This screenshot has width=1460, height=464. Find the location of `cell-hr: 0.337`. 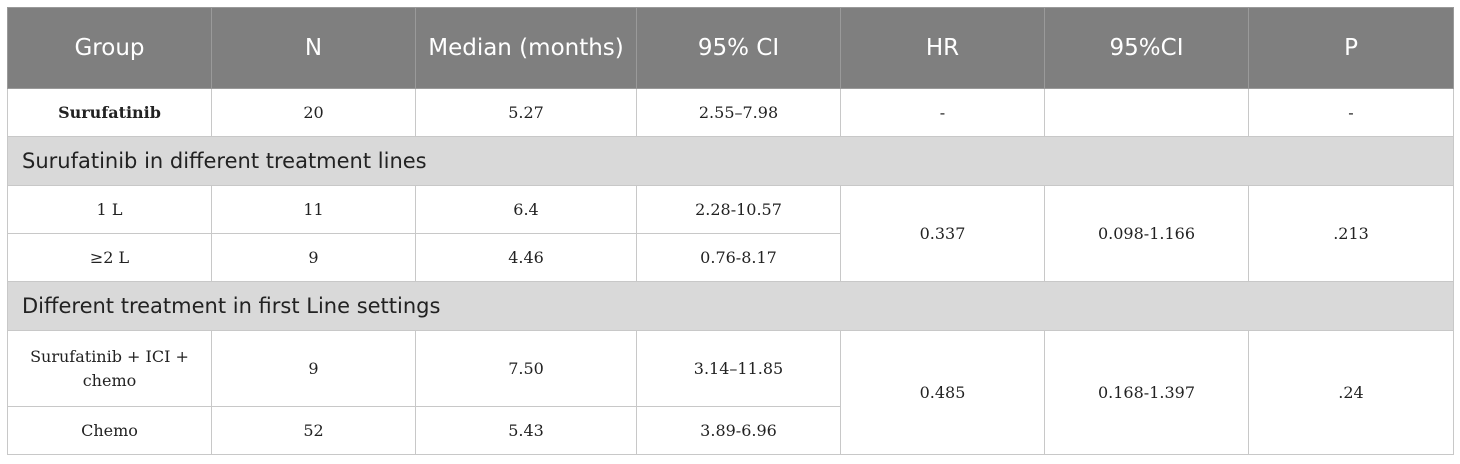

cell-hr: 0.337 is located at coordinates (942, 233).